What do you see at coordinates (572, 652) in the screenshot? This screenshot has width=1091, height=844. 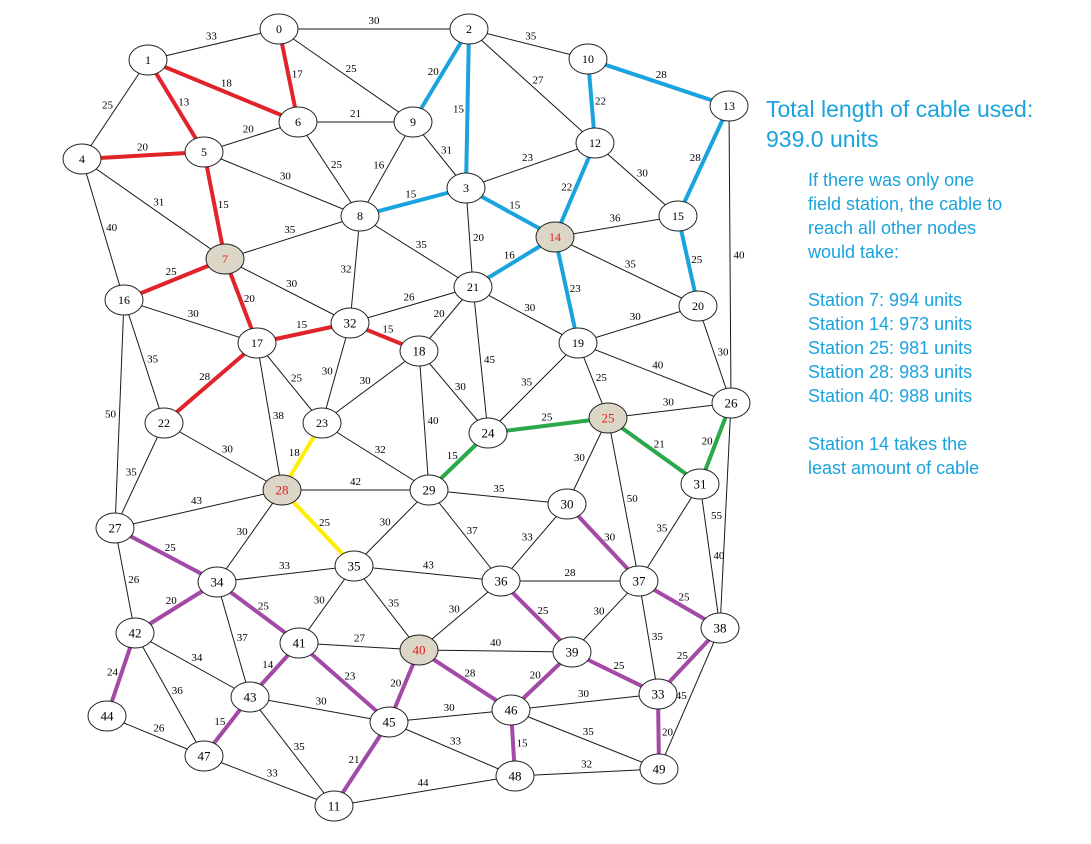 I see `node-label-39: 39` at bounding box center [572, 652].